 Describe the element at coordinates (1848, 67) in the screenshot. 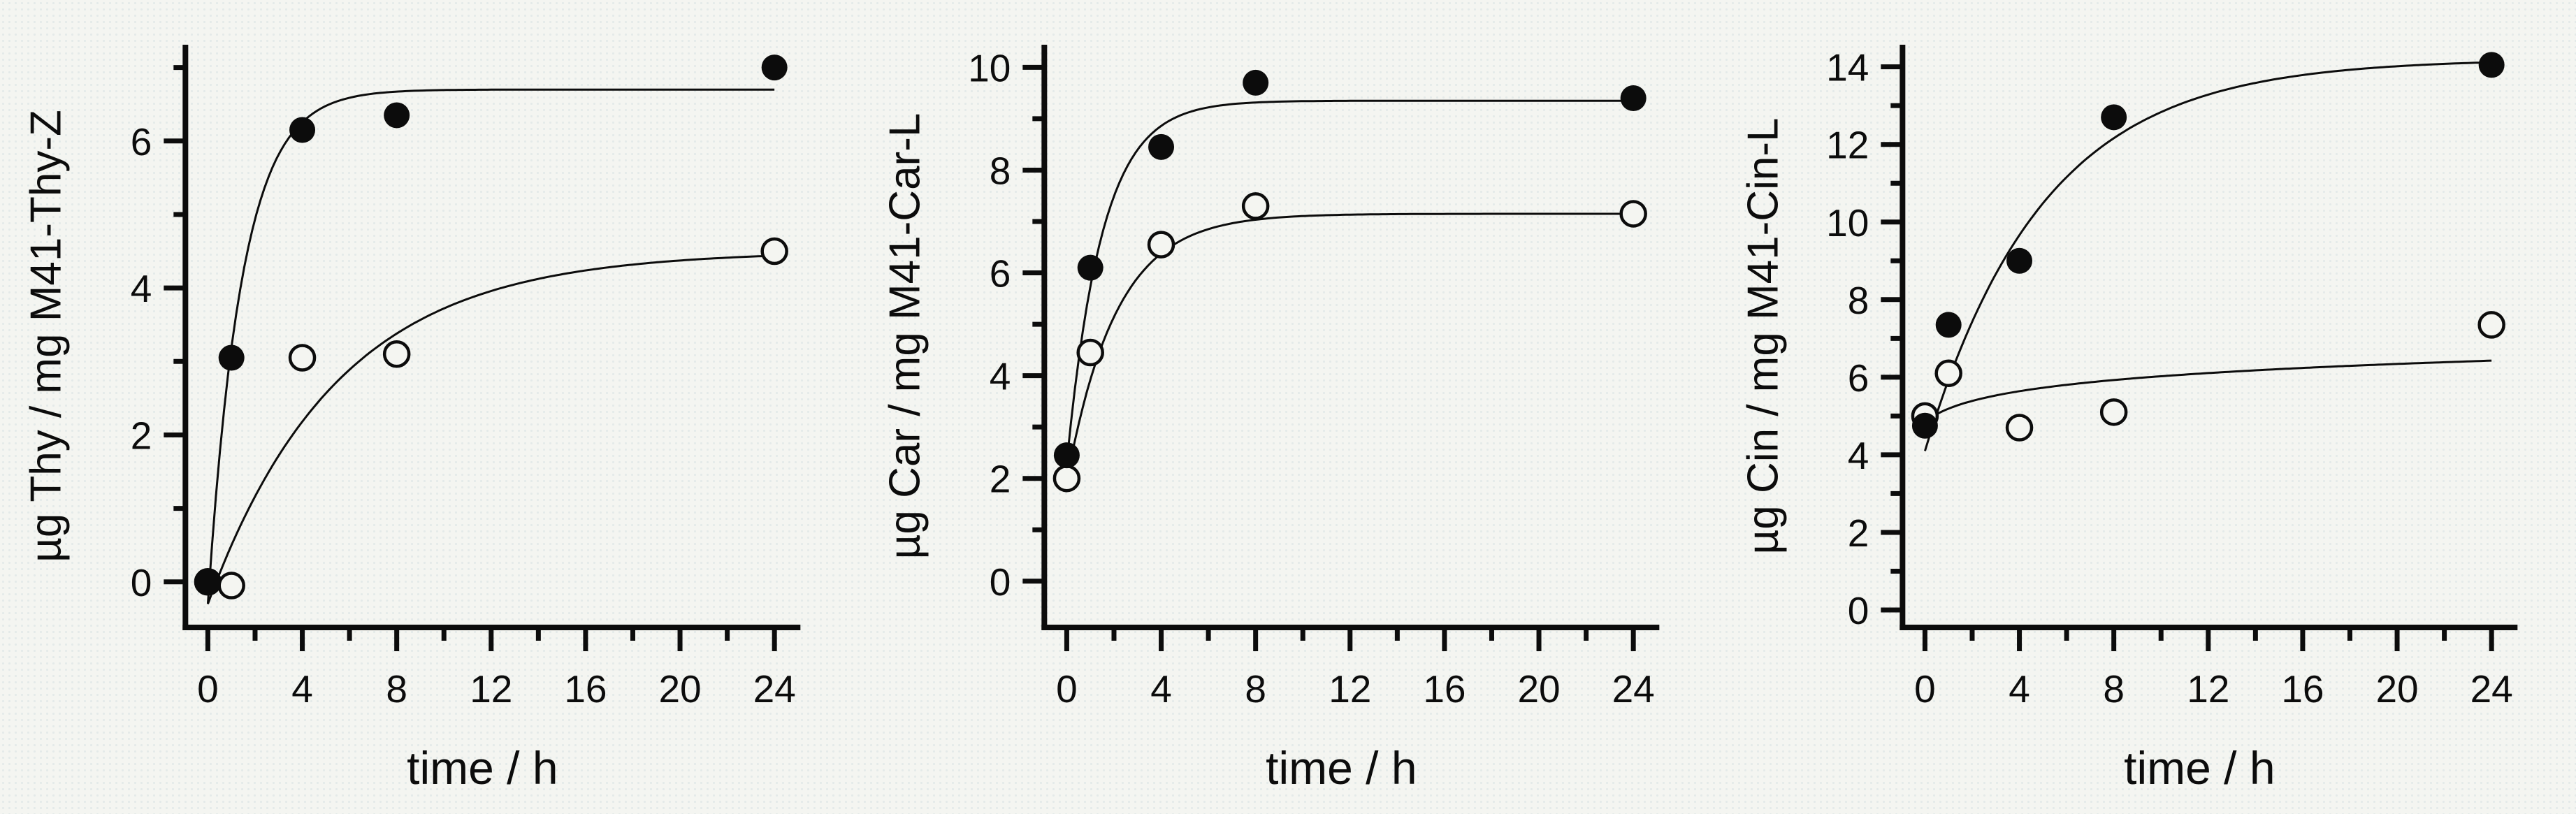

I see `y-tick-label: 14` at that location.